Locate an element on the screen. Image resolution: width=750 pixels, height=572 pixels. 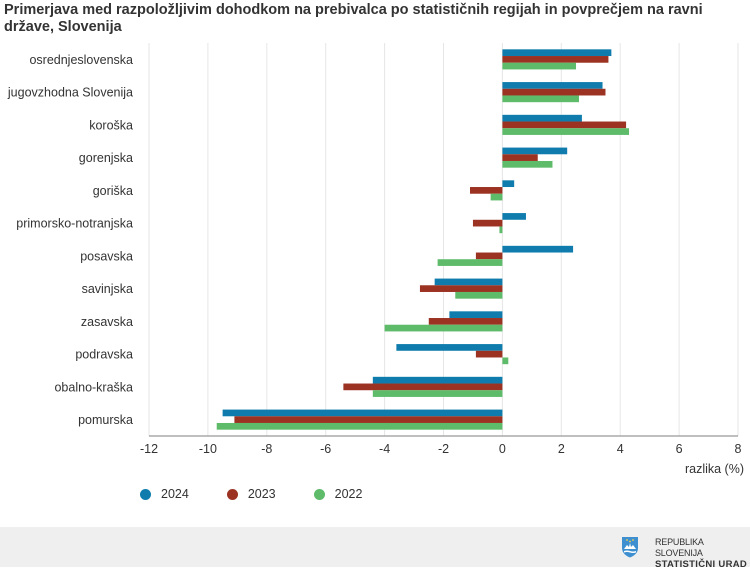
x-tick-label: 0 is located at coordinates (502, 449).